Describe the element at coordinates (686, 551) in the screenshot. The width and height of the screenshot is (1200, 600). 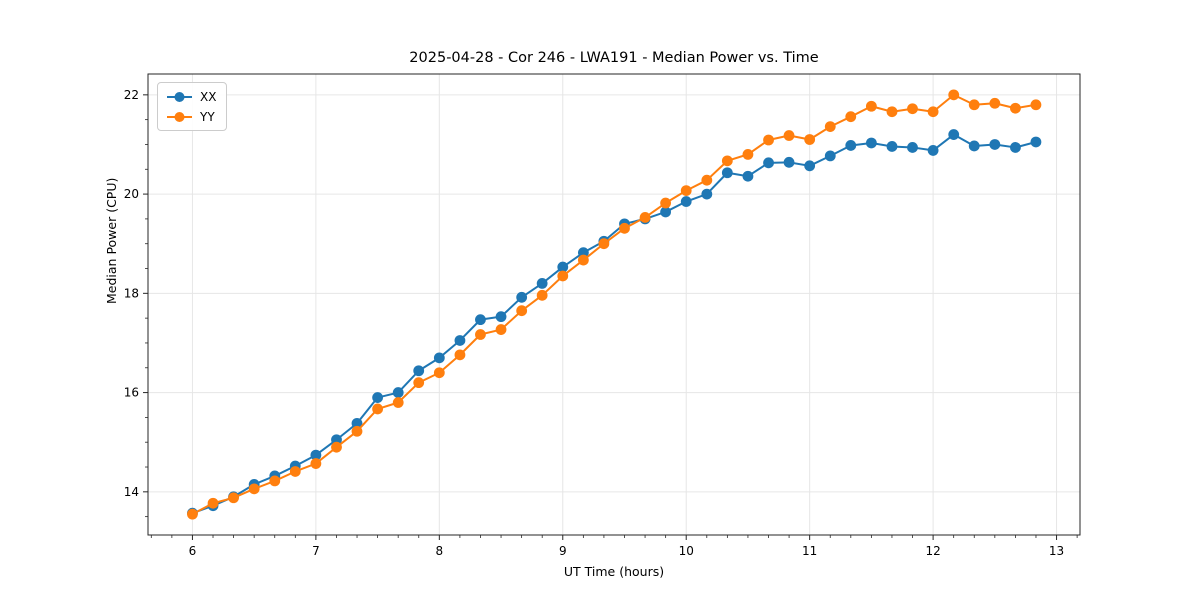
I see `x-tick-label: 10` at that location.